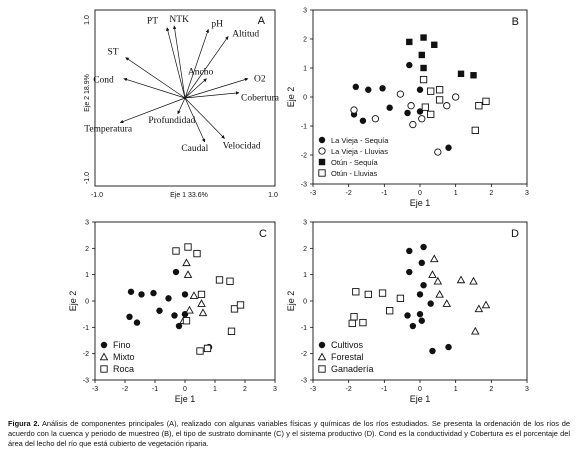 The image size is (576, 465). What do you see at coordinates (197, 64) in the screenshot?
I see `vector-arrow-ph` at bounding box center [197, 64].